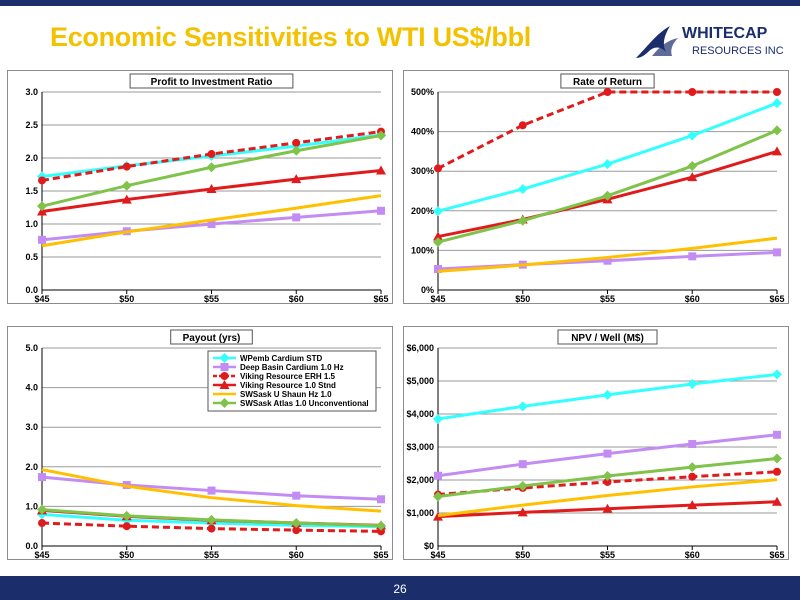  What do you see at coordinates (420, 414) in the screenshot?
I see `y-tick-label: $4,000` at bounding box center [420, 414].